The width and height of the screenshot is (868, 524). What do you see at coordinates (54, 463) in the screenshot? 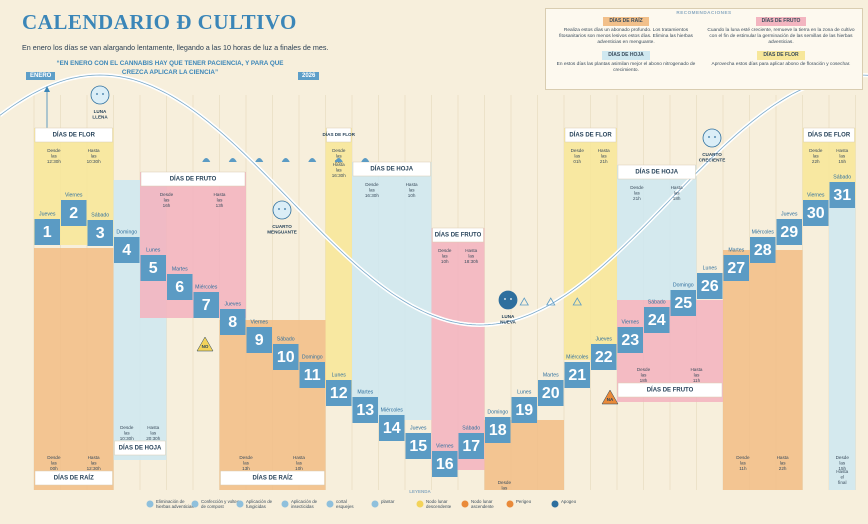
I see `period-from: Desde las 00h` at bounding box center [54, 463].